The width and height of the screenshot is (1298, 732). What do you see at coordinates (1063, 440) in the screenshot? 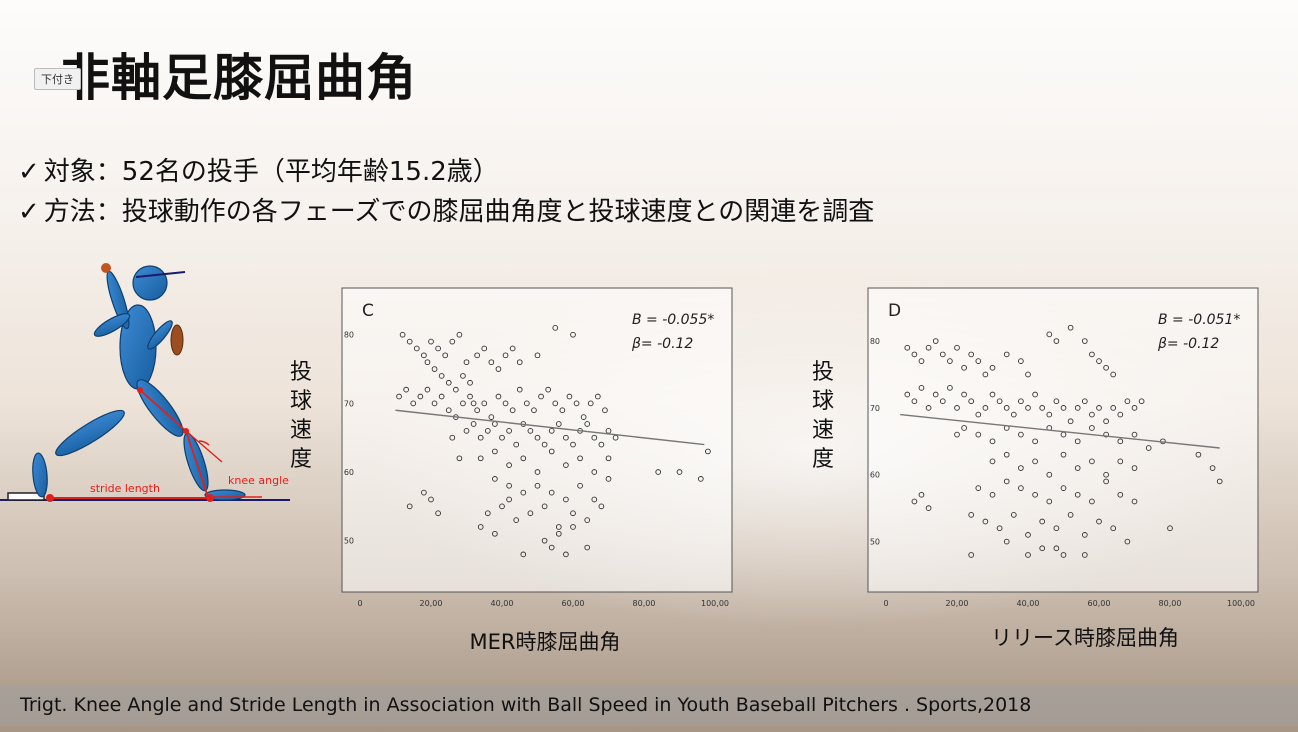
I see `plot-frame` at bounding box center [1063, 440].